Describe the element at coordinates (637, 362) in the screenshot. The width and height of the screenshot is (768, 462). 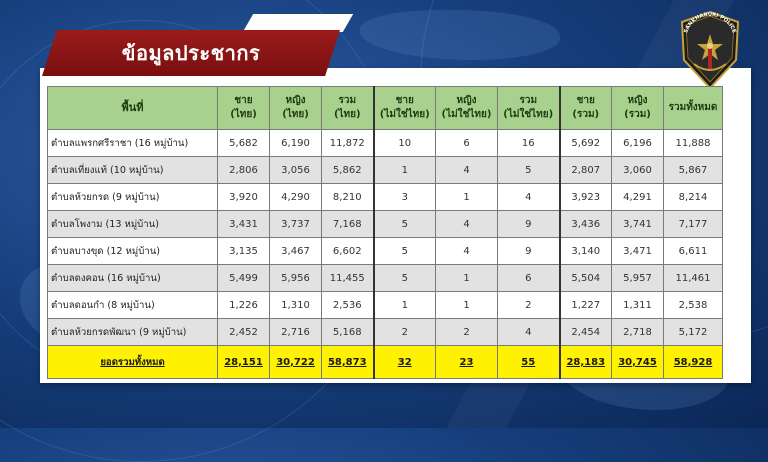
I see `total-cell: 30,745` at that location.